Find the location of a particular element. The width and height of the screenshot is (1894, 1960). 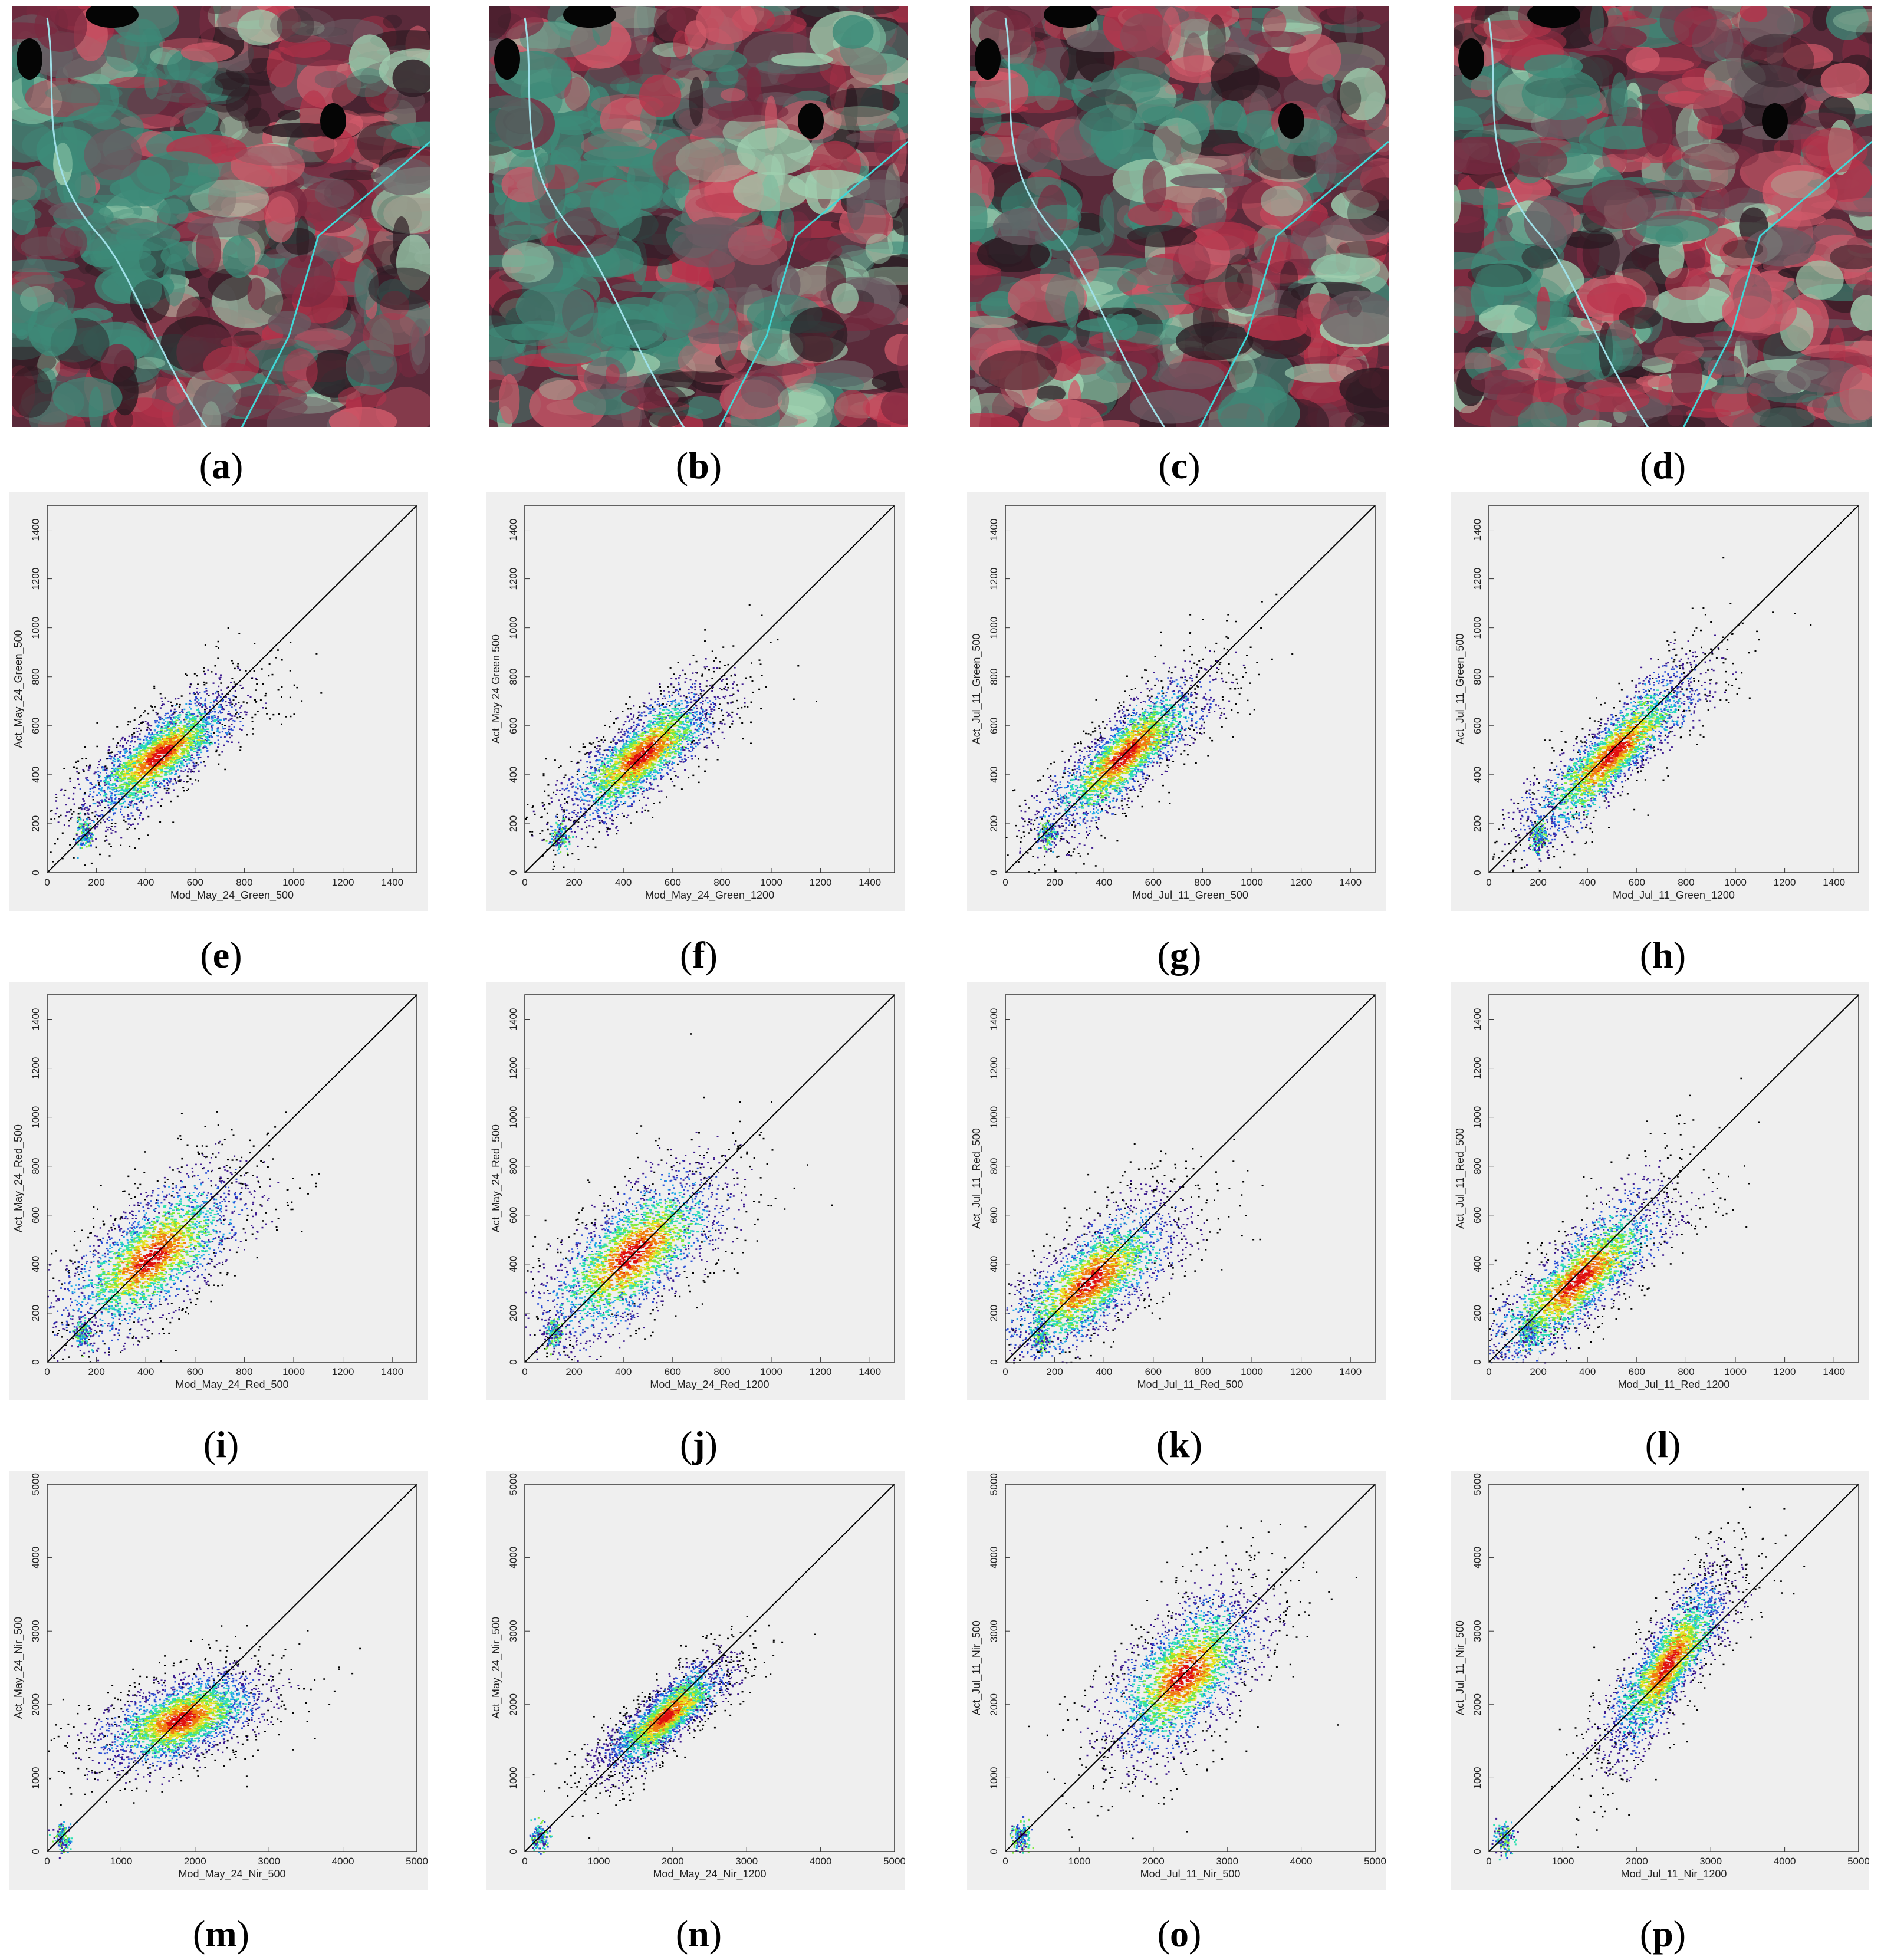

y-tick-label: 1200 is located at coordinates (35, 579).